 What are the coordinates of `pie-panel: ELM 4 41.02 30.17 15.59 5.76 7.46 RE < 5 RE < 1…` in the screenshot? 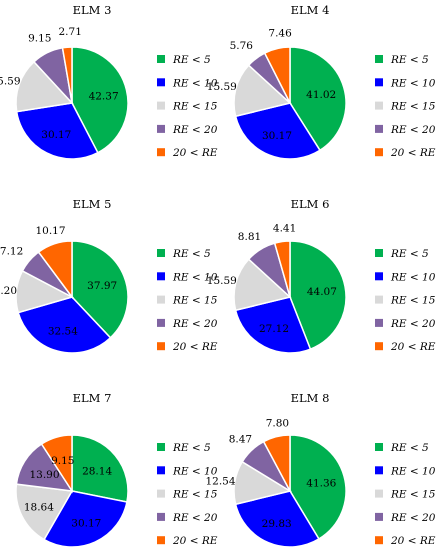 It's located at (321, 81).